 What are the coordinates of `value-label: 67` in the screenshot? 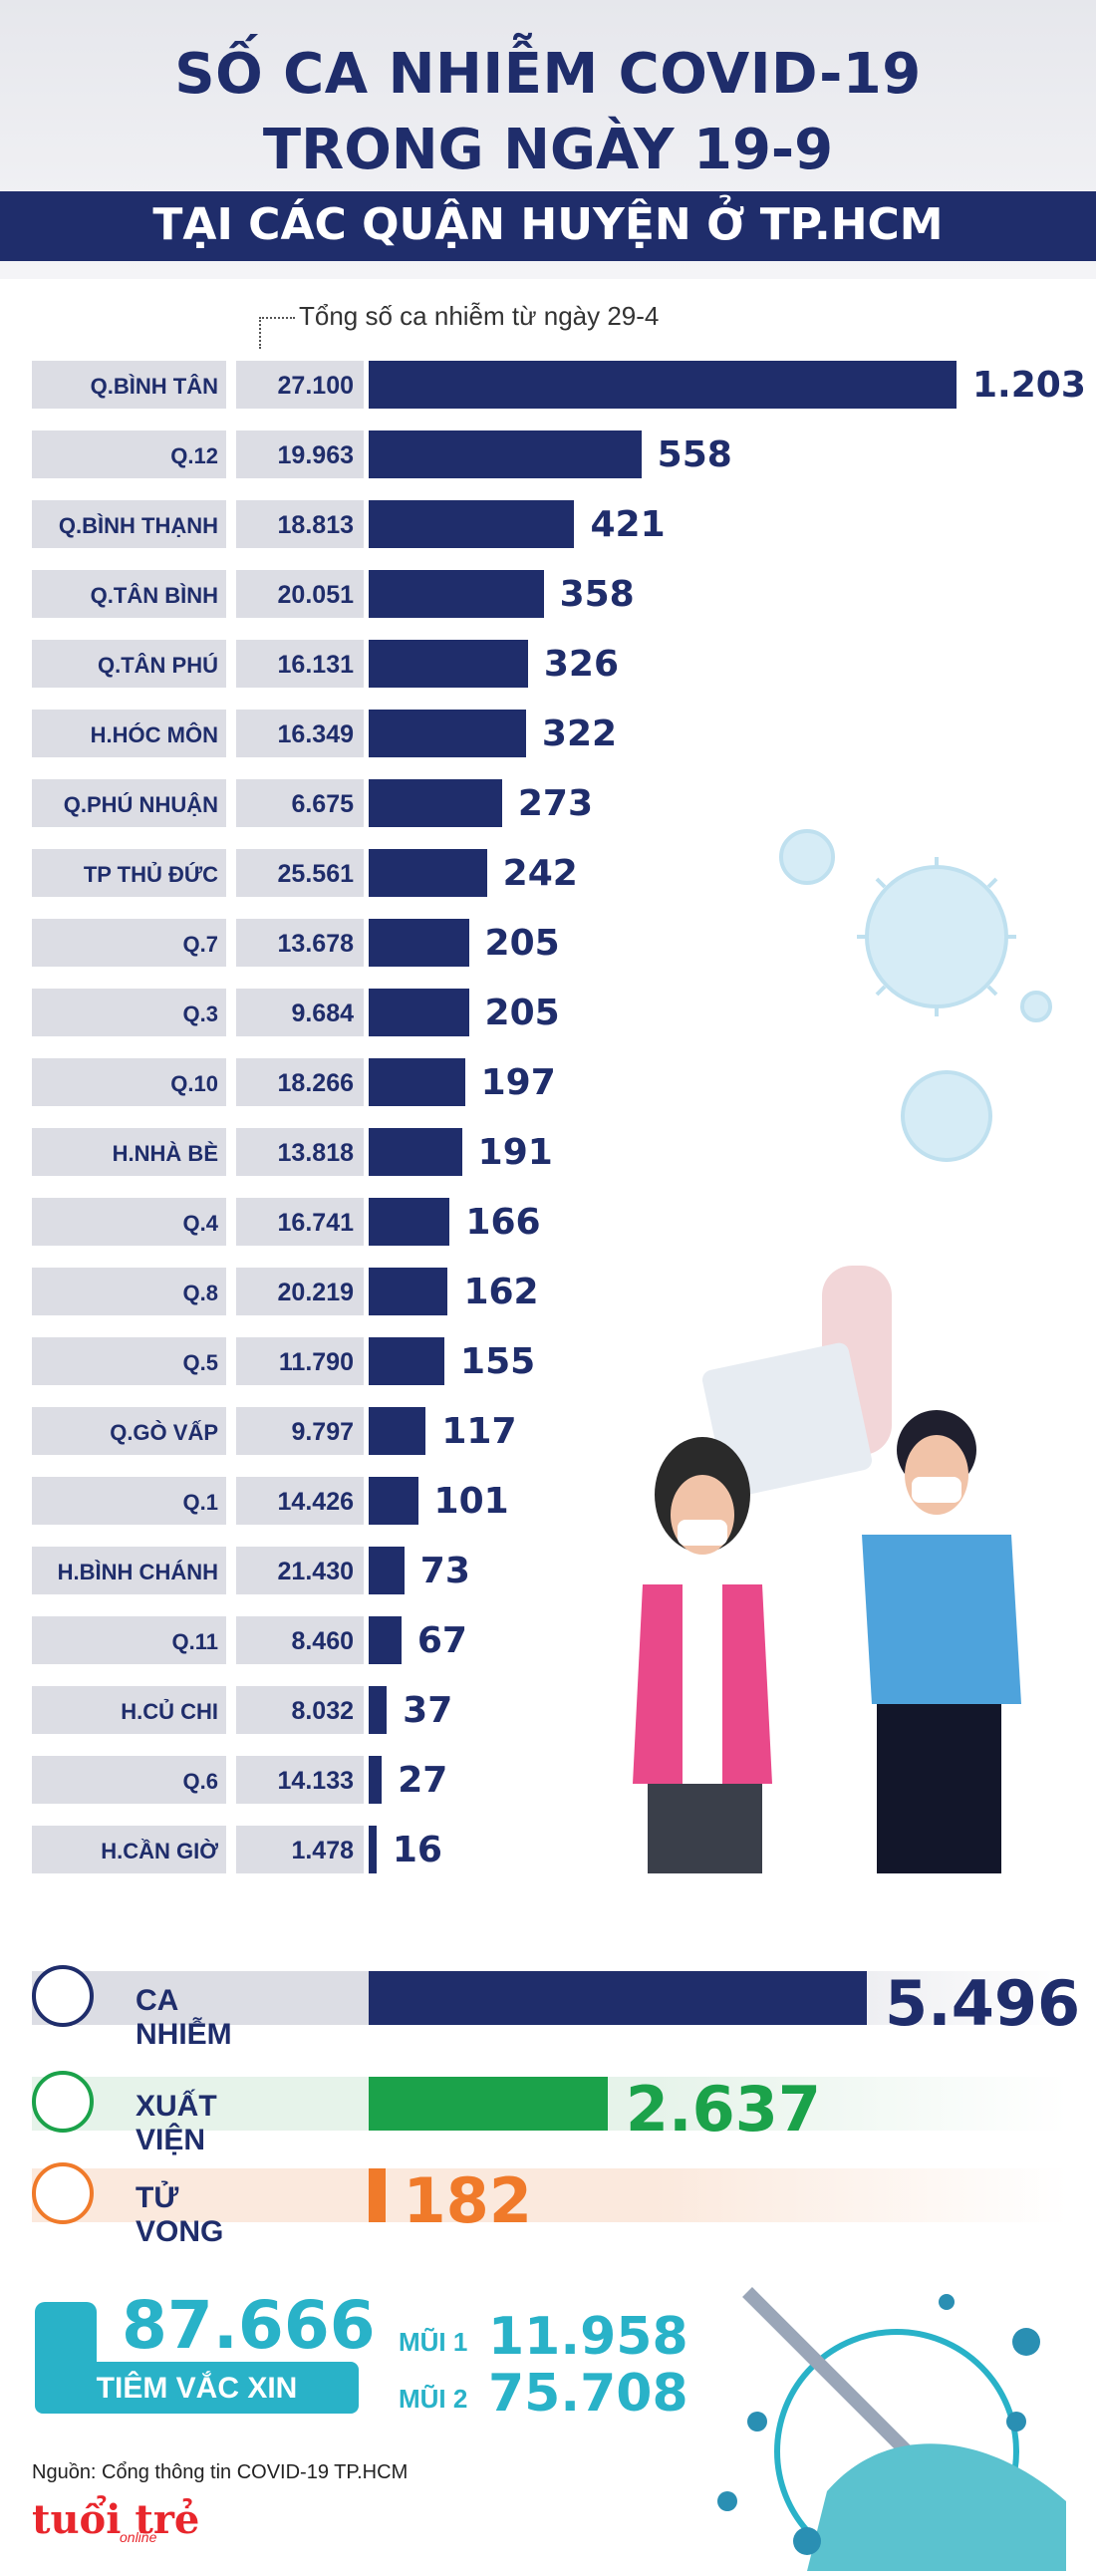 It's located at (441, 1640).